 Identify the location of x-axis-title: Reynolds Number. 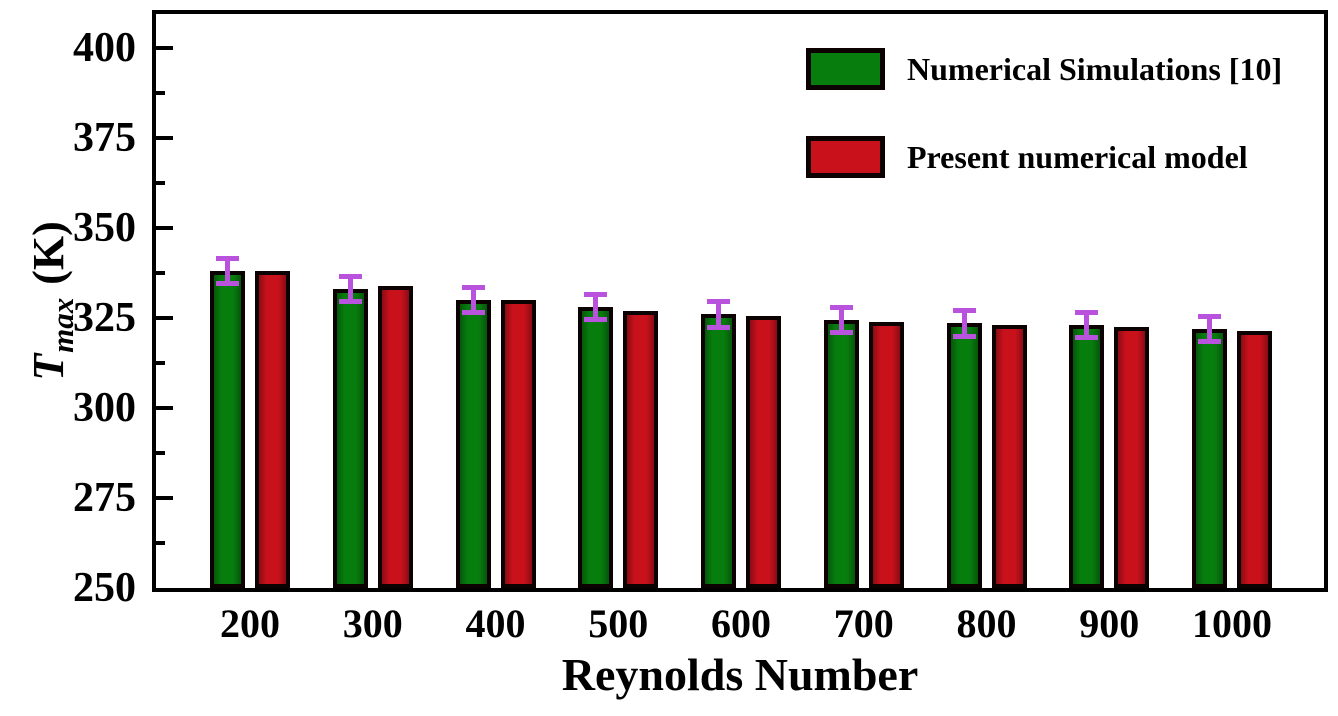
(740, 674).